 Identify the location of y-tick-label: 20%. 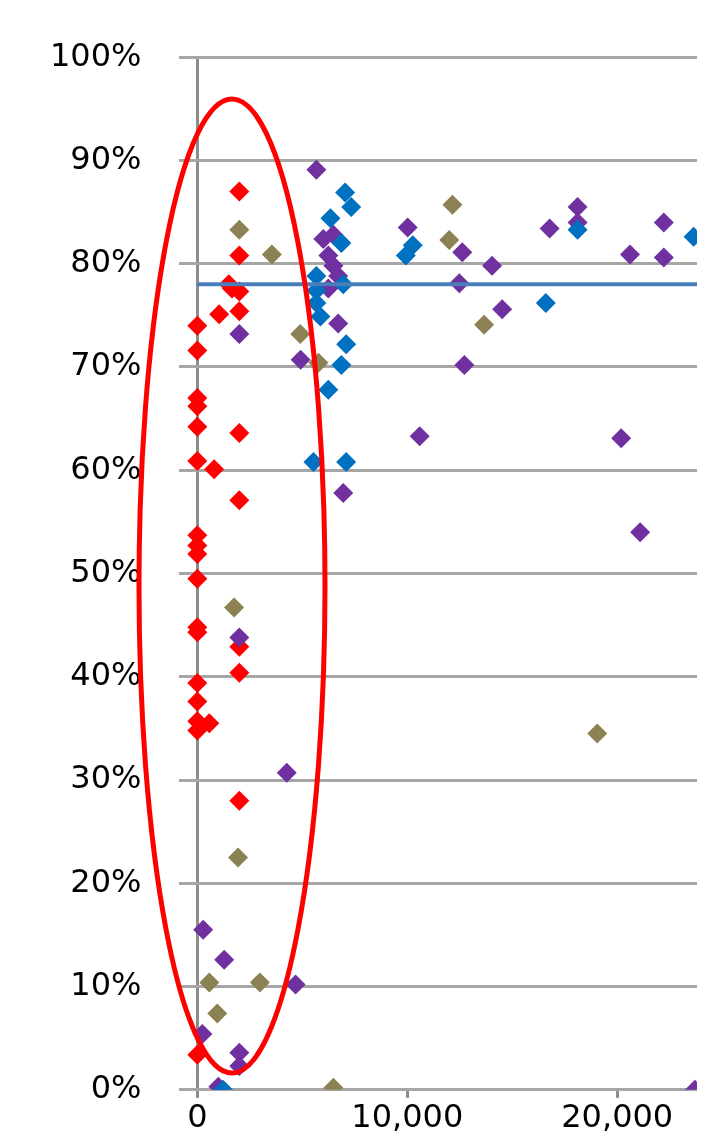
(106, 880).